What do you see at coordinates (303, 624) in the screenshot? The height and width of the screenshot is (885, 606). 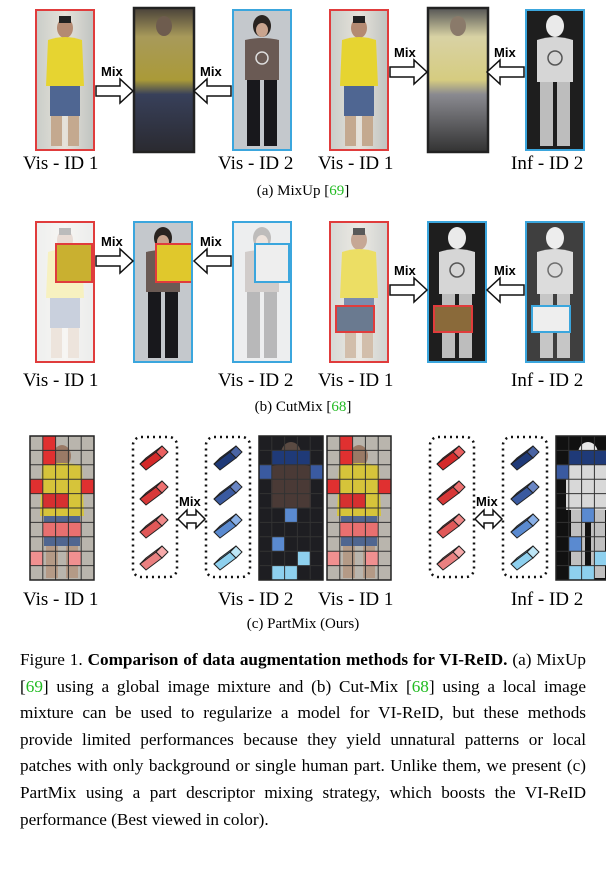 I see `subcaption-c: (c) PartMix (Ours)` at bounding box center [303, 624].